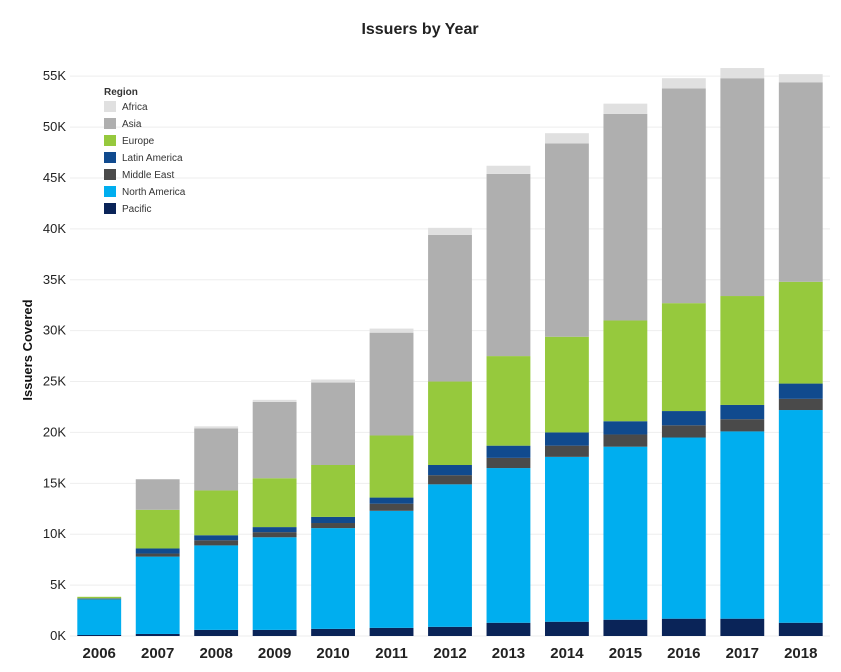 This screenshot has height=672, width=841. I want to click on bar-2008-asia, so click(216, 459).